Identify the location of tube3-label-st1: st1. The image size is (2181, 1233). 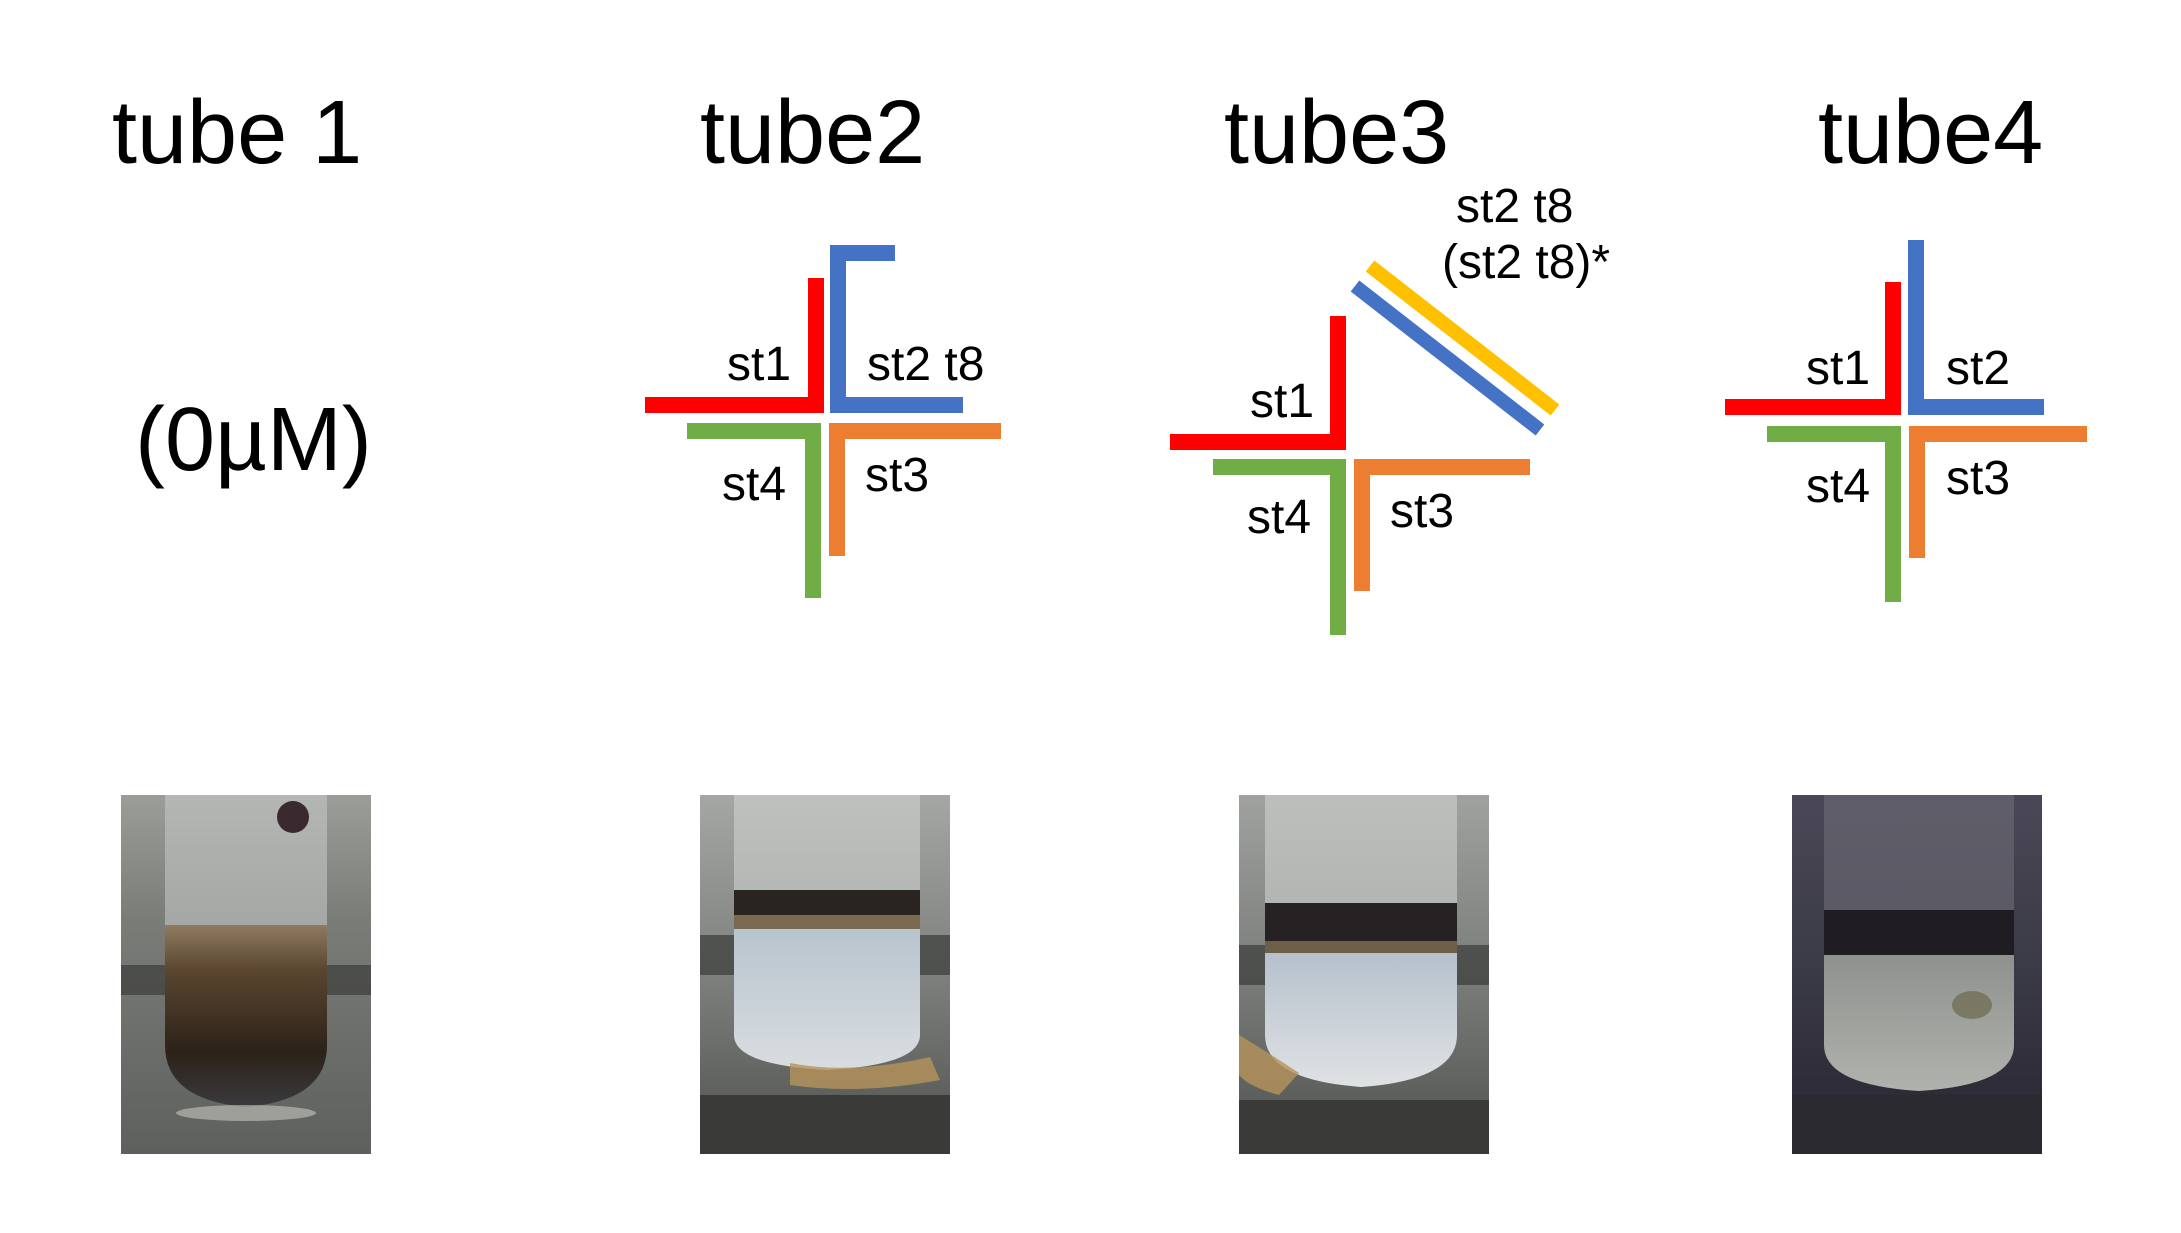
(1282, 401).